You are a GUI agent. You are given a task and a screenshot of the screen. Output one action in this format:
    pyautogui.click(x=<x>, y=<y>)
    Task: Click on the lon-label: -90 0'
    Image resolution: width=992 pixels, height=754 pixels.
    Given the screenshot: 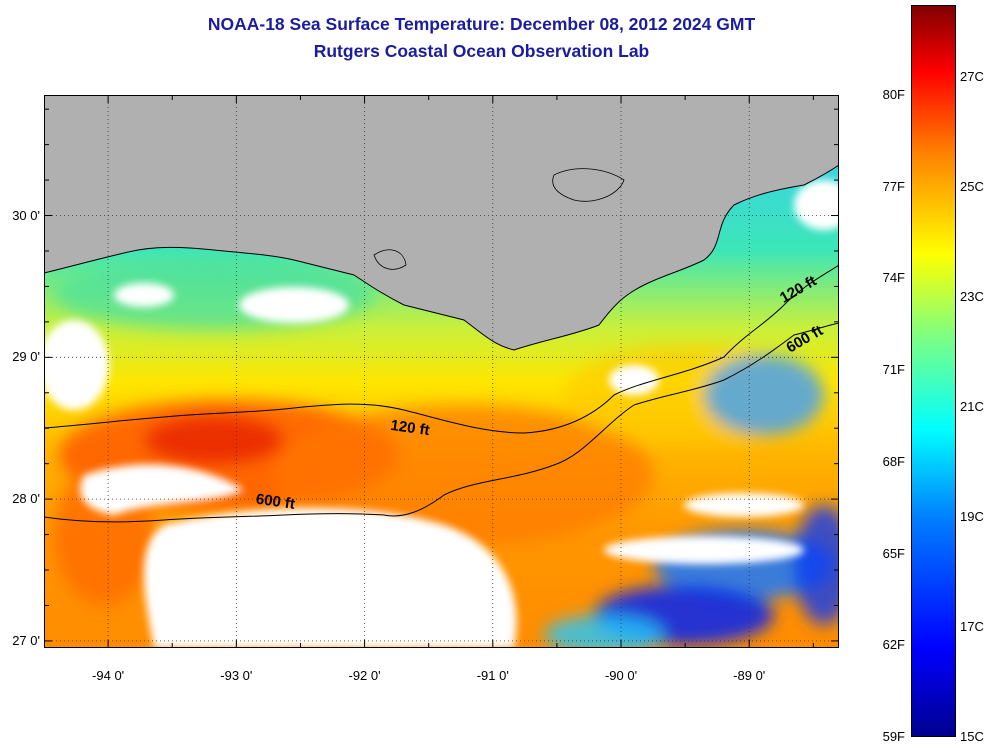 What is the action you would take?
    pyautogui.click(x=621, y=675)
    